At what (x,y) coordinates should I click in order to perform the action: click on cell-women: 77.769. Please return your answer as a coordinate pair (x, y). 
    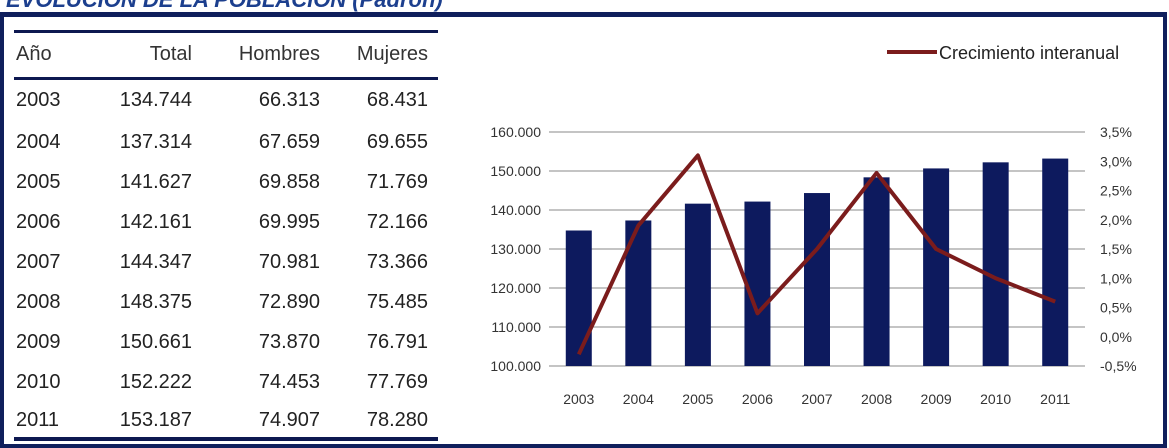
    Looking at the image, I should click on (397, 382).